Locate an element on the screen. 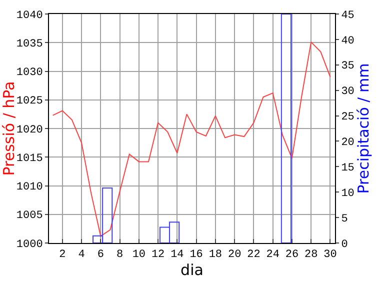  bar is located at coordinates (286, 128).